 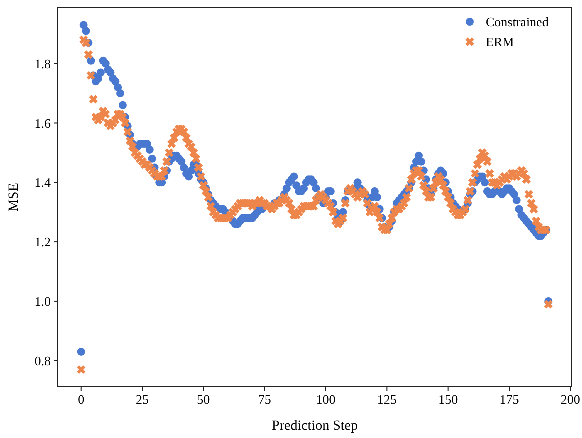 What do you see at coordinates (42, 242) in the screenshot?
I see `y-tick-label: 1.2` at bounding box center [42, 242].